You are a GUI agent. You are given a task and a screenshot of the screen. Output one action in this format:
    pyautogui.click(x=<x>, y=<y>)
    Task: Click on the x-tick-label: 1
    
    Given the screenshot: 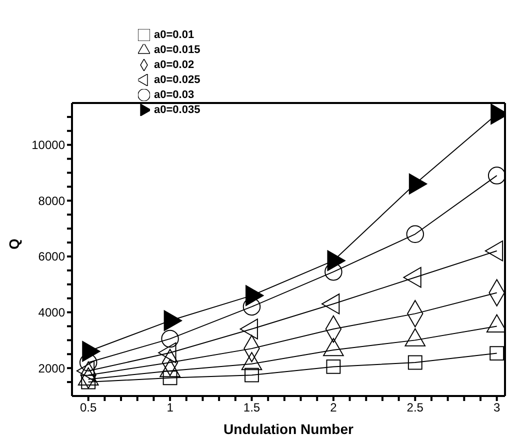 What is the action you would take?
    pyautogui.click(x=170, y=407)
    